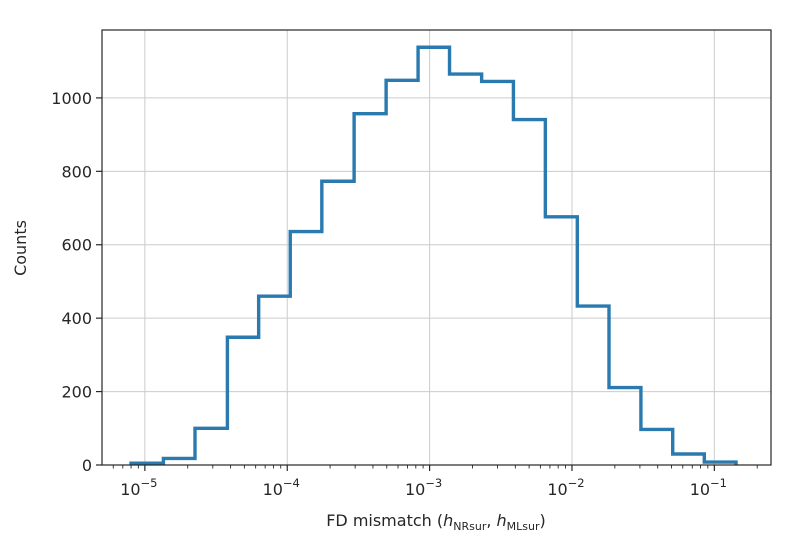 The image size is (798, 542). Describe the element at coordinates (436, 522) in the screenshot. I see `x-axis-label: FD mismatch (hNRsur, hMLsur)` at that location.